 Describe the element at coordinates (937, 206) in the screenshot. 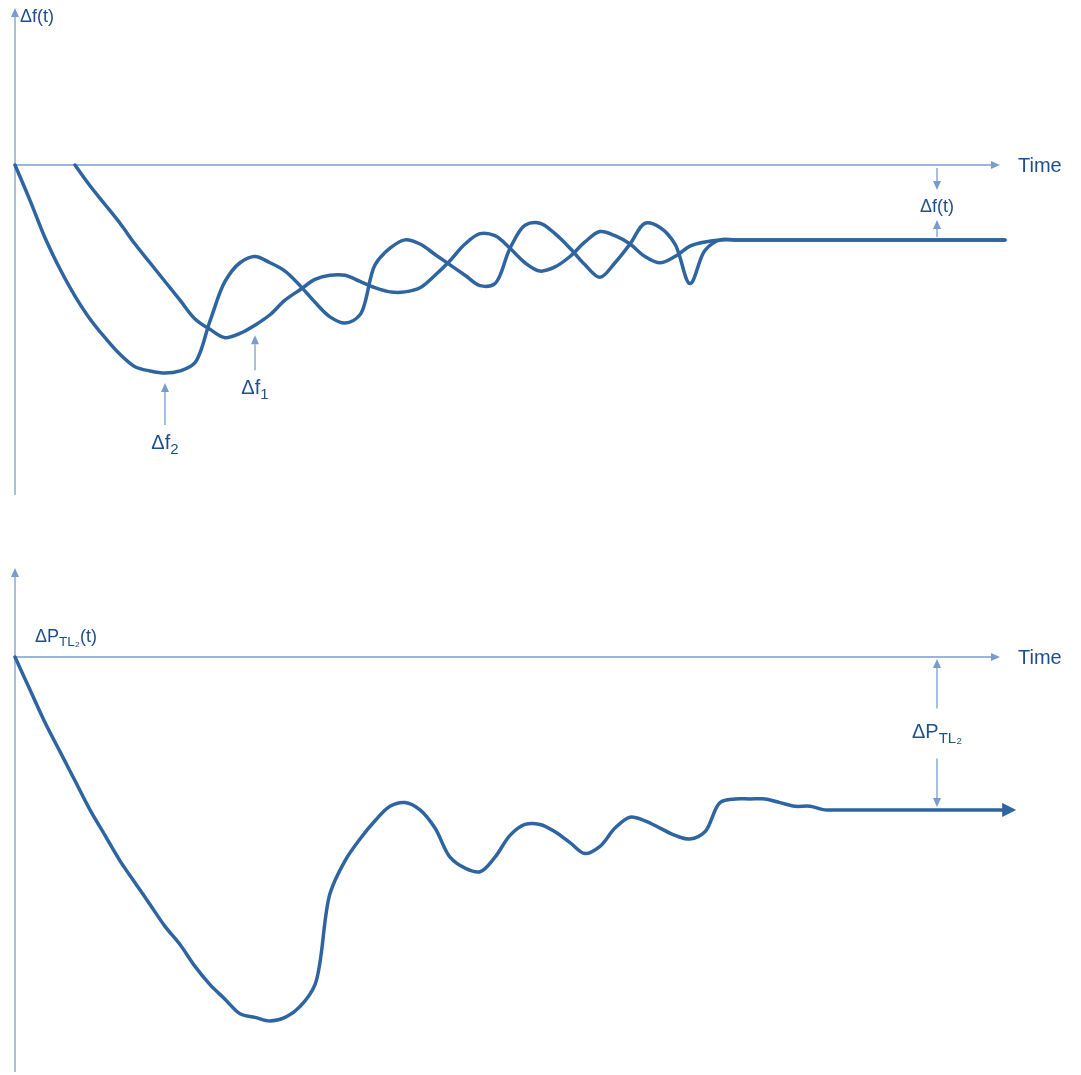

I see `annotation: Δf(t)` at that location.